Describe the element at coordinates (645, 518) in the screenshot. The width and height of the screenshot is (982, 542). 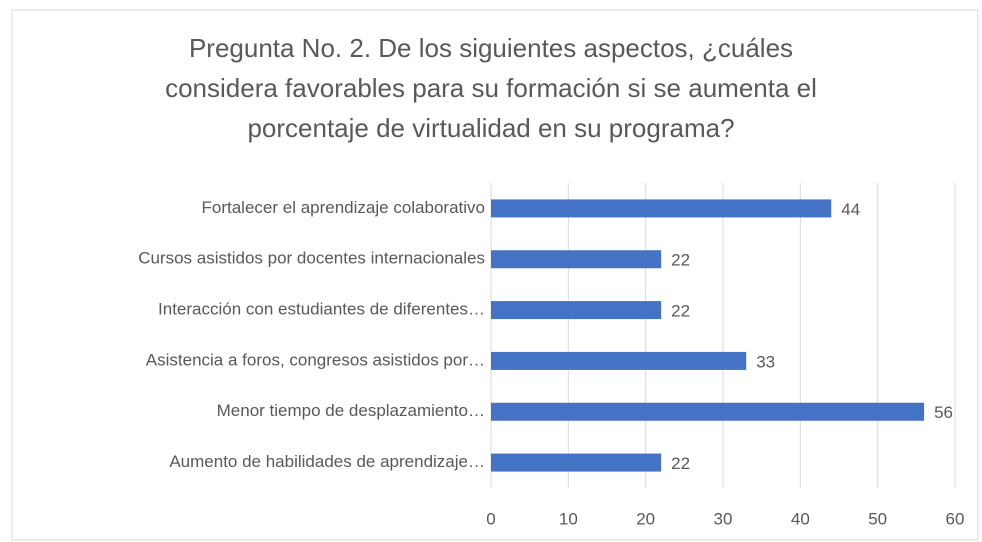
I see `x-tick-label: 20` at that location.